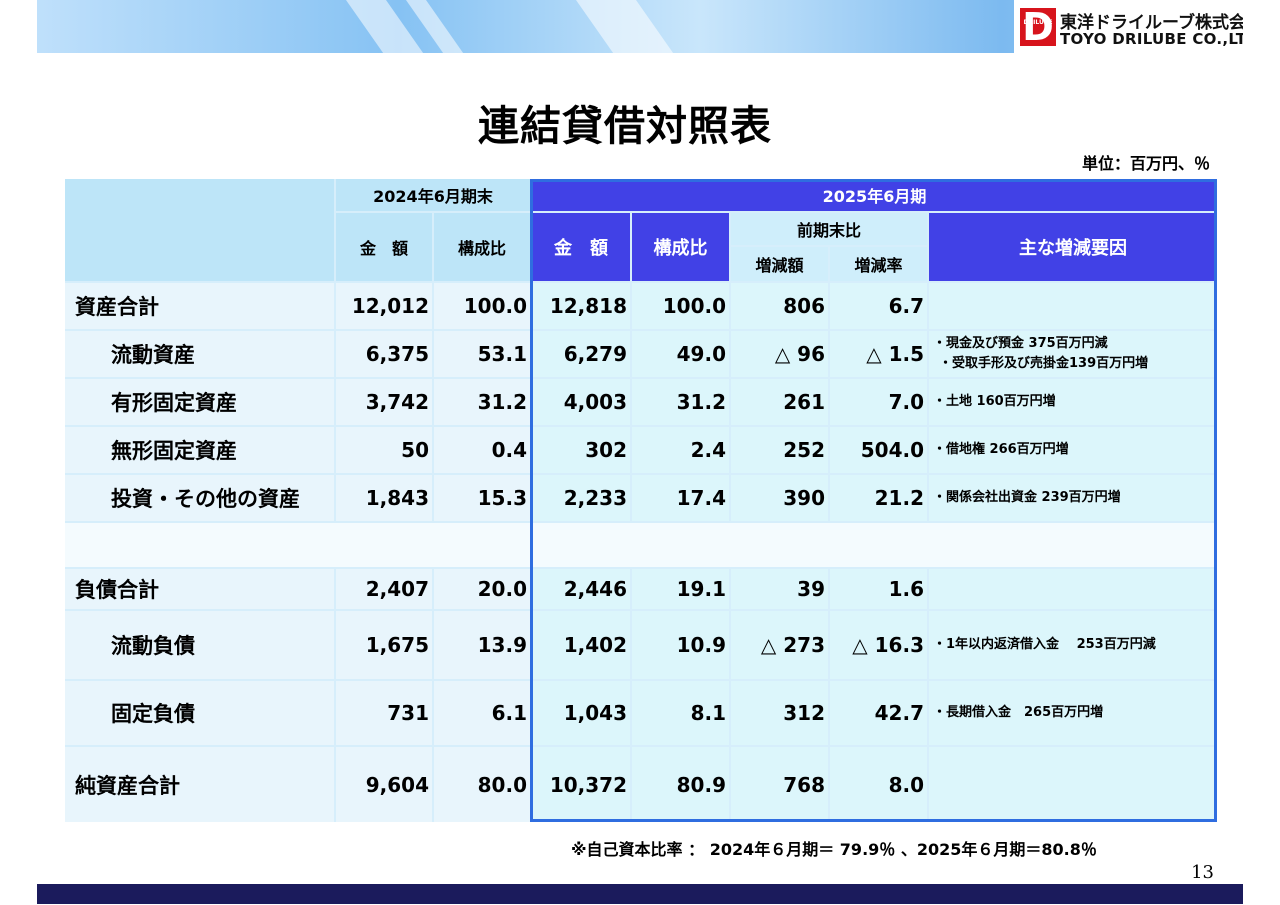 This screenshot has width=1280, height=905. What do you see at coordinates (482, 784) in the screenshot?
I see `prev-ratio-cell: 80.0` at bounding box center [482, 784].